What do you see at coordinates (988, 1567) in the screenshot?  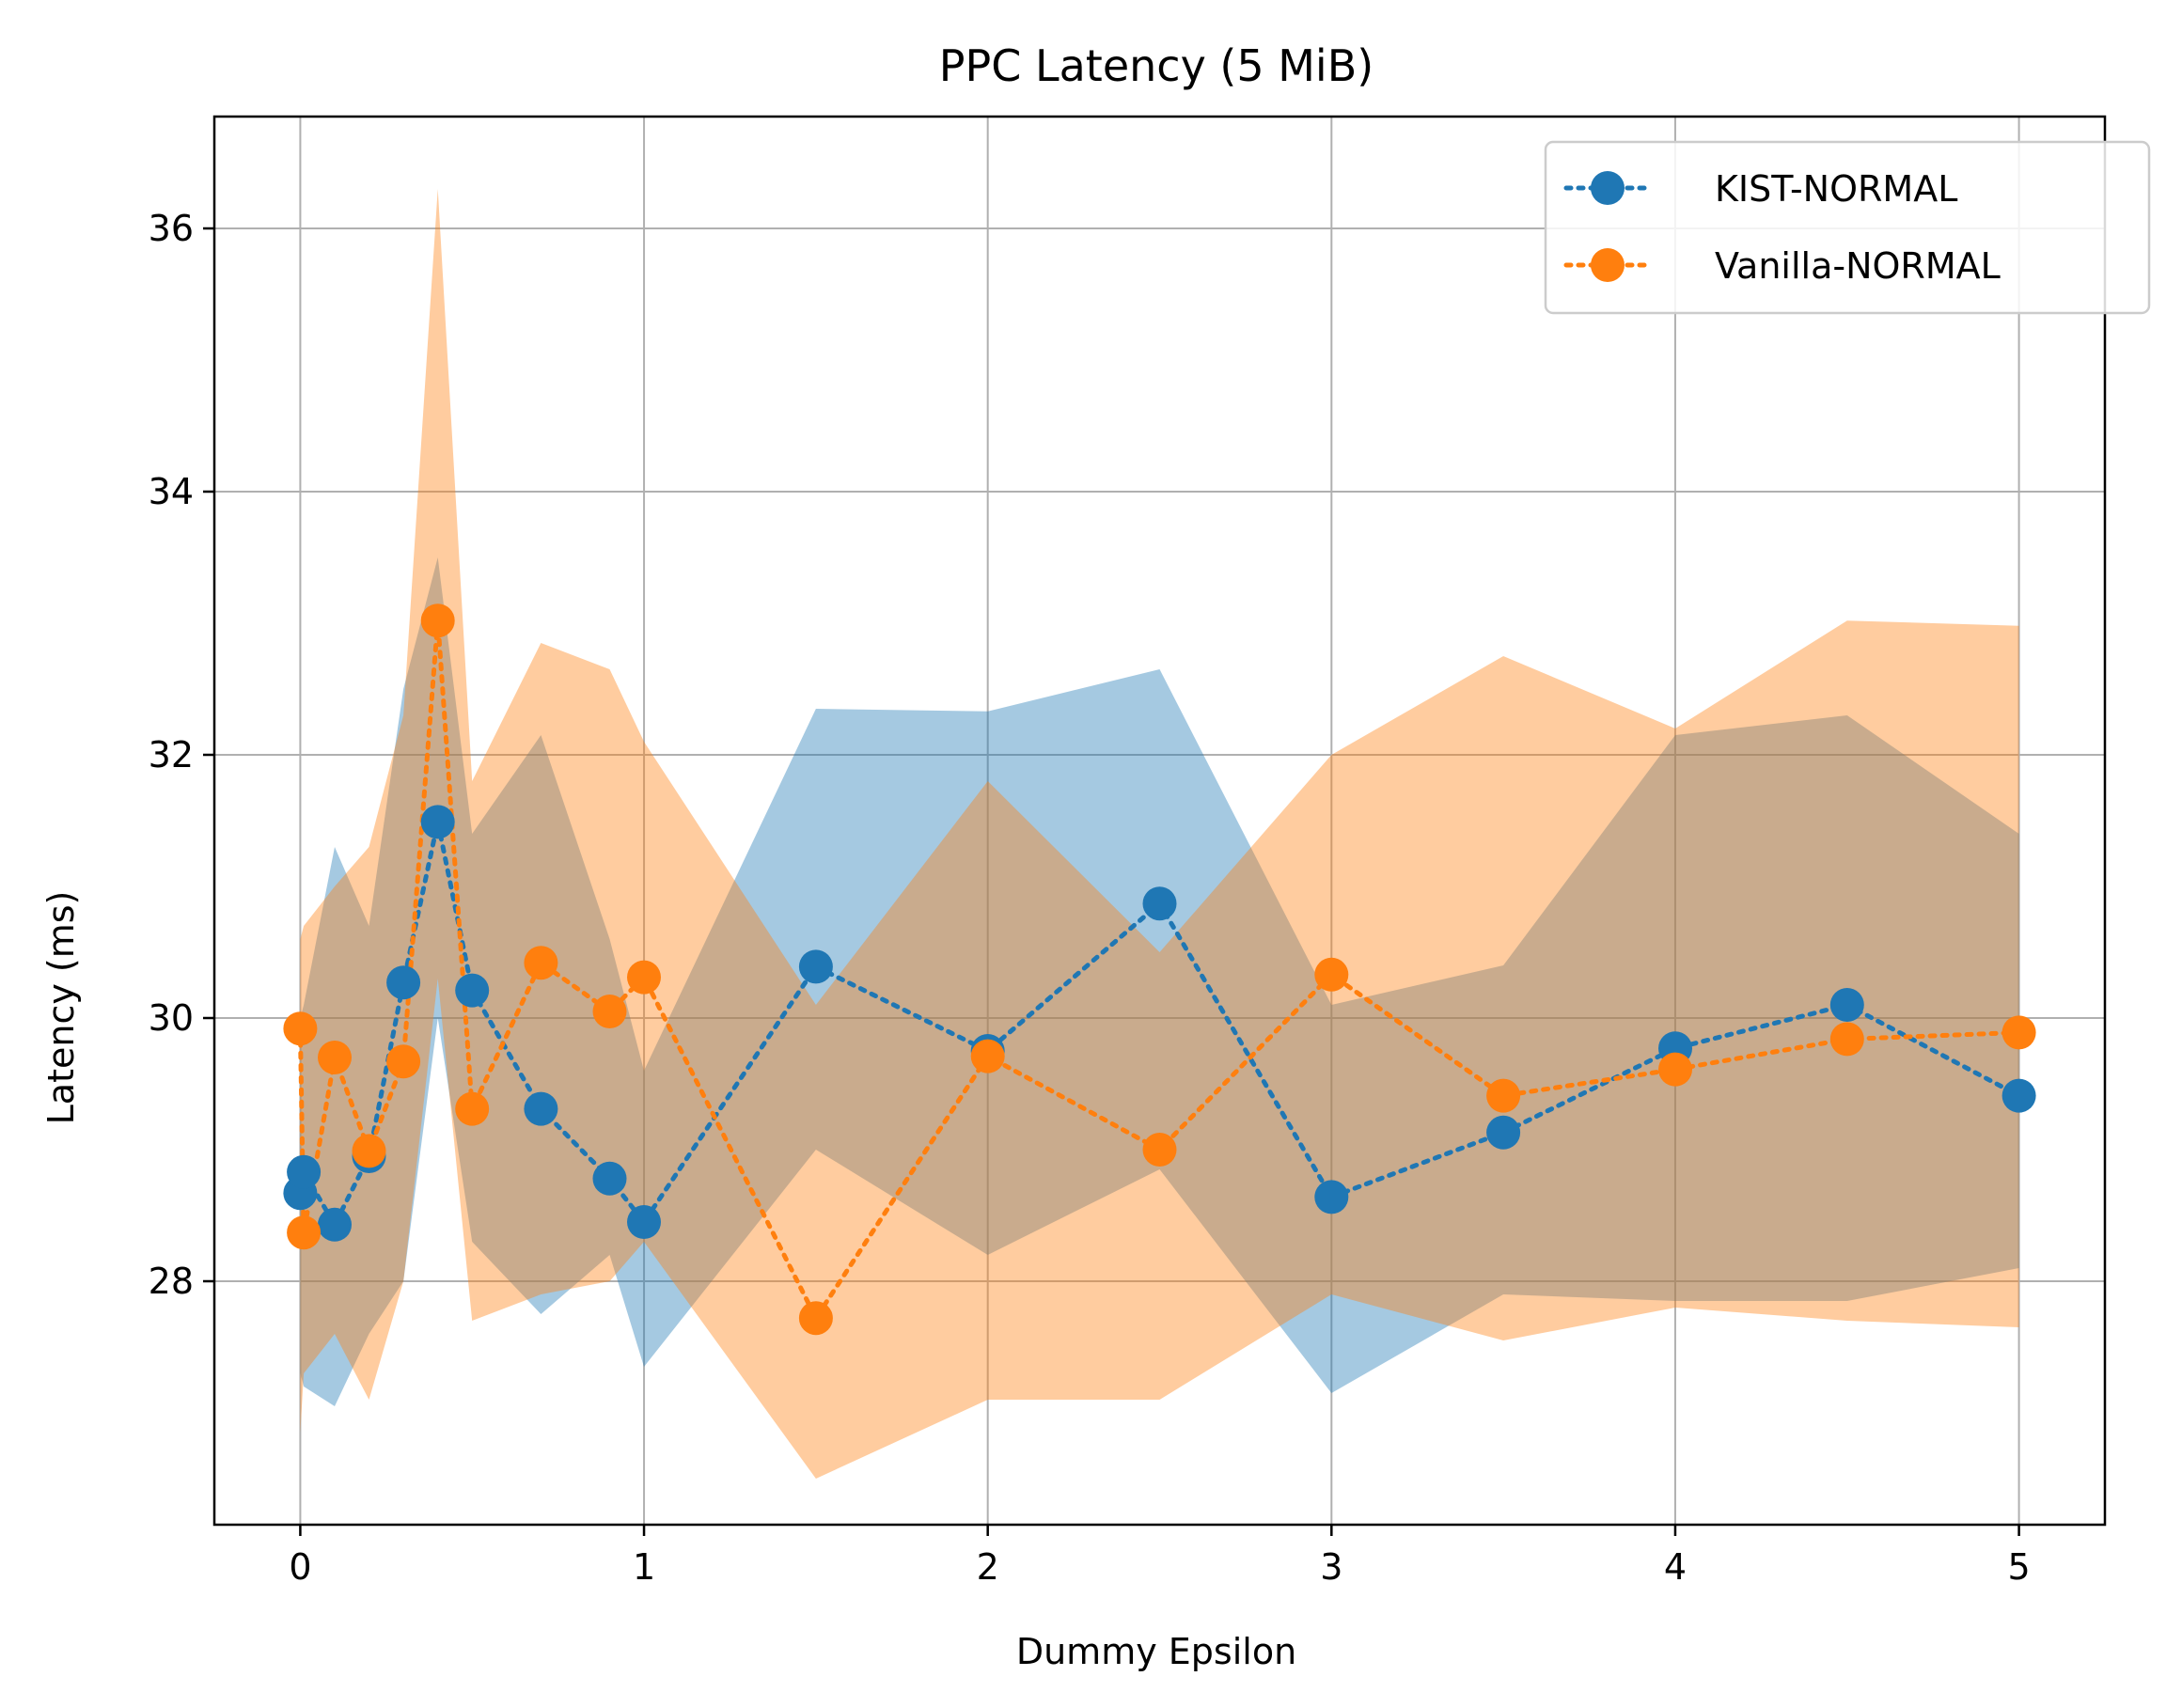 I see `x-tick-label: 2` at bounding box center [988, 1567].